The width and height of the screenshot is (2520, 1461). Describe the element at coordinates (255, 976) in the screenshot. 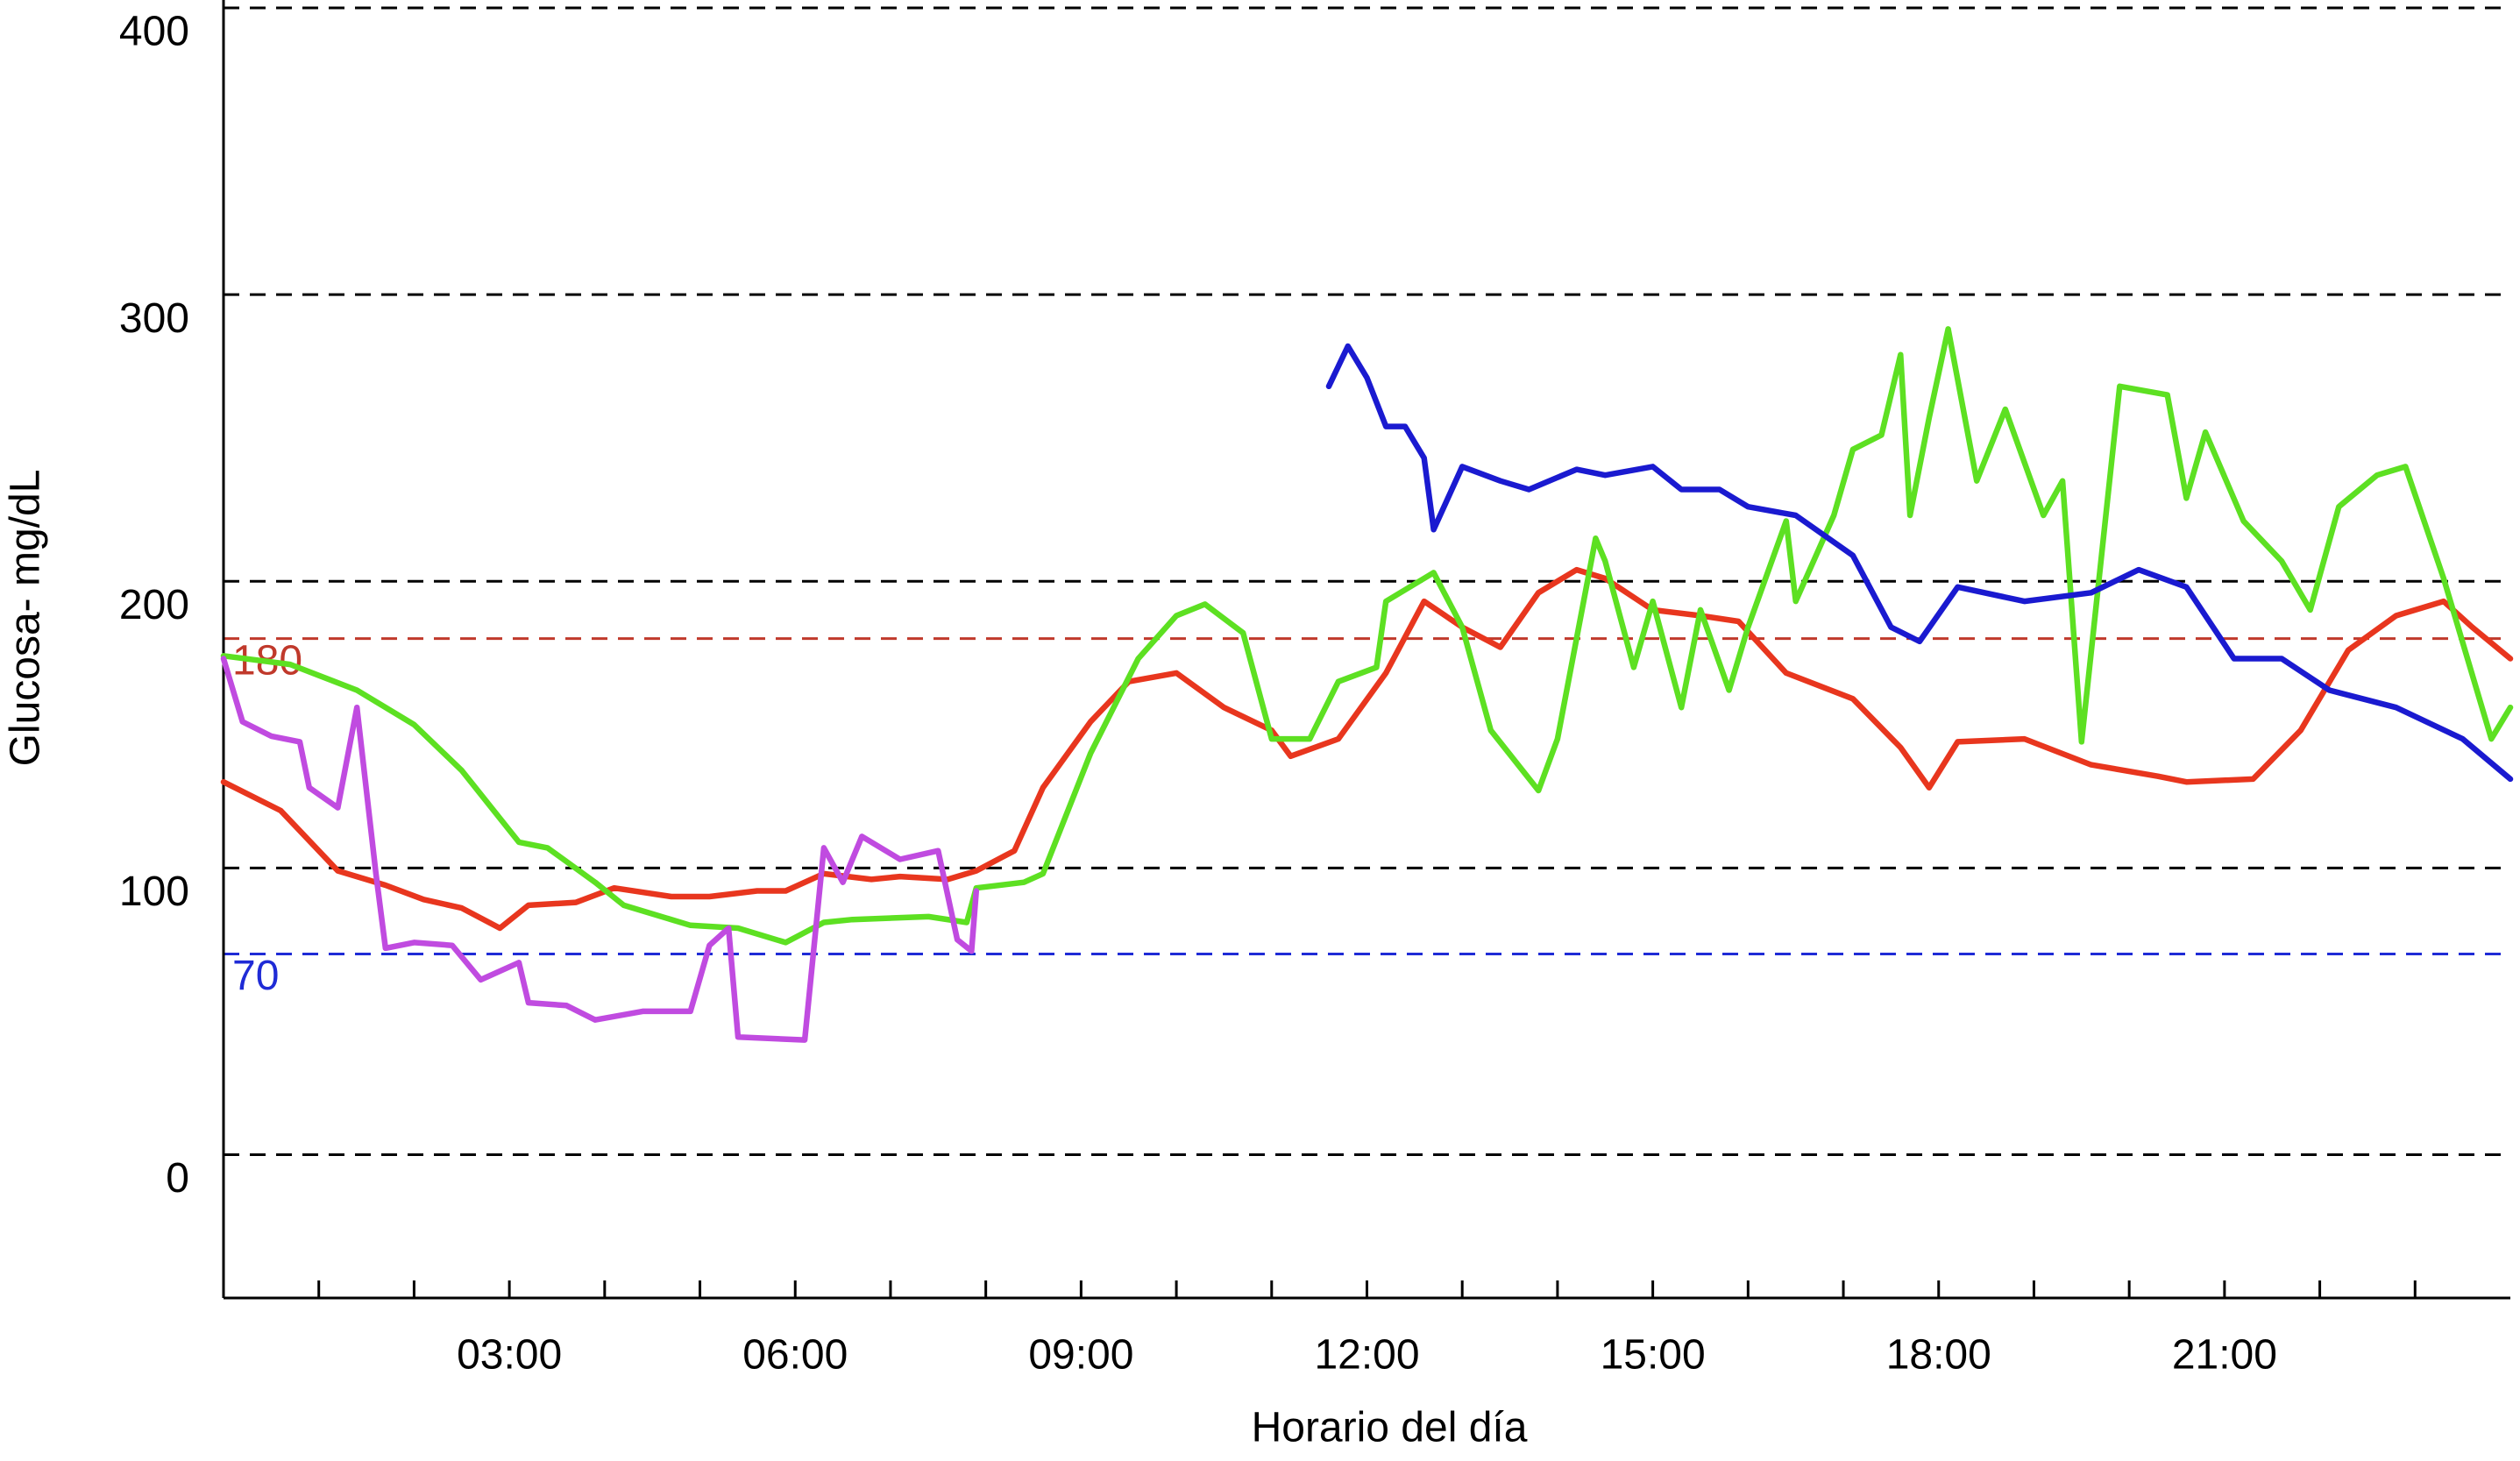

I see `reference-label: 70` at that location.